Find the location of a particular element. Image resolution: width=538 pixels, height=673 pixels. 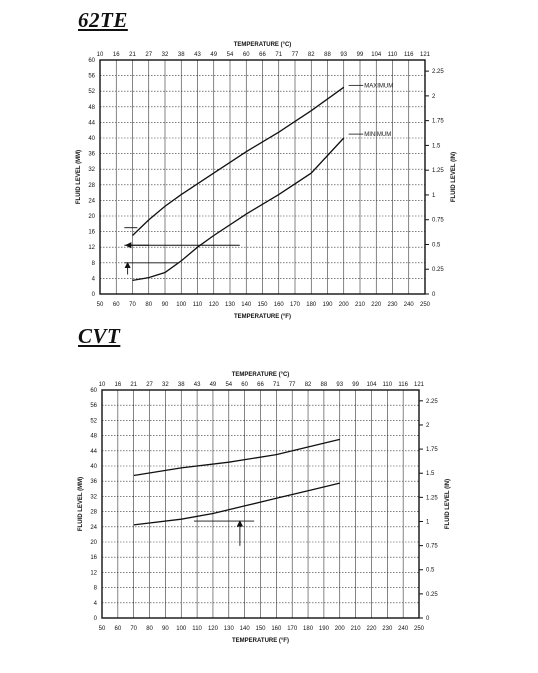

y-tick-label: 40 is located at coordinates (91, 139).